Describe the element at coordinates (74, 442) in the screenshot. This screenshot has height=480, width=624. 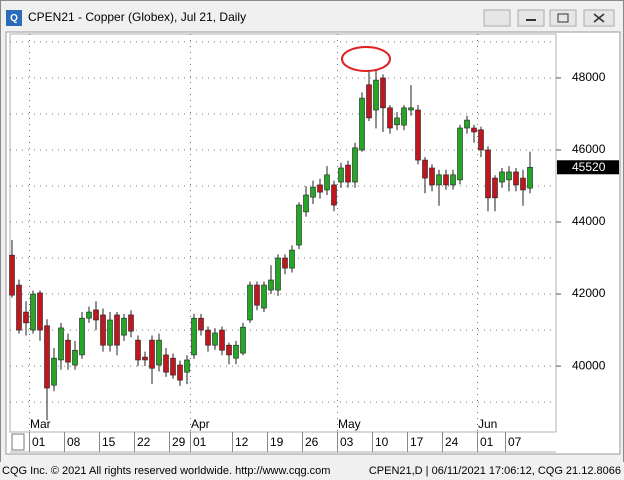
I see `x-tick-label: 08` at that location.